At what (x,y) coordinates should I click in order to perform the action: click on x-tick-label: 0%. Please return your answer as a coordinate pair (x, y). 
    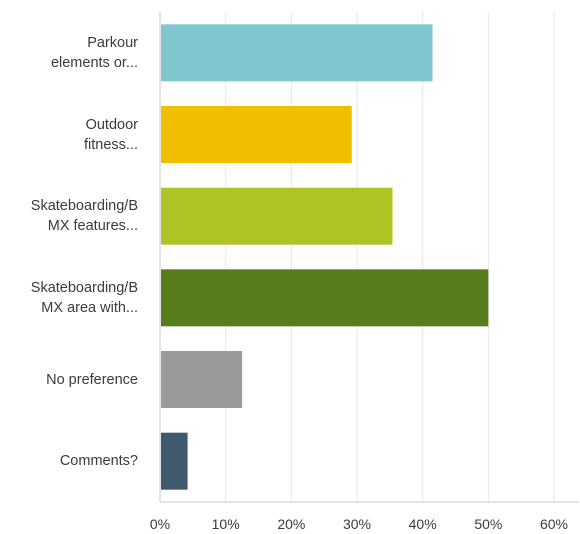
    Looking at the image, I should click on (160, 524).